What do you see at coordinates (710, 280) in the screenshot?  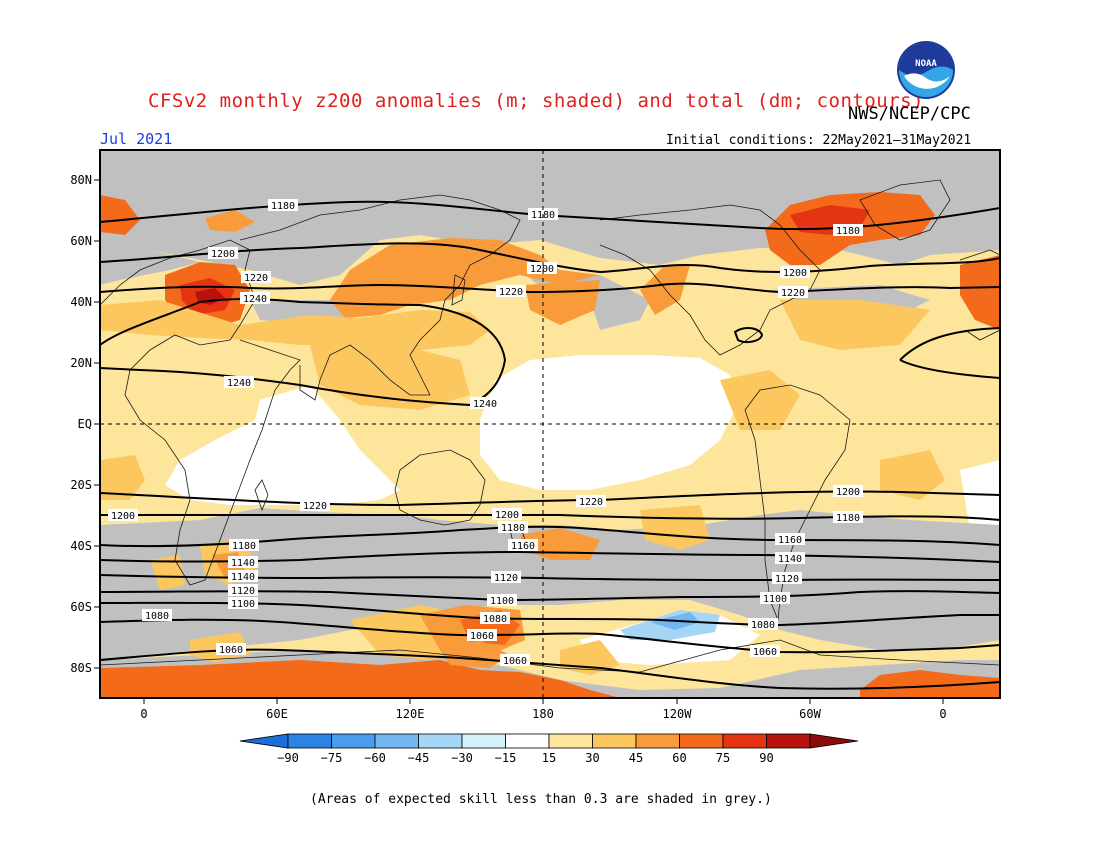 I see `coastline-northamerica` at bounding box center [710, 280].